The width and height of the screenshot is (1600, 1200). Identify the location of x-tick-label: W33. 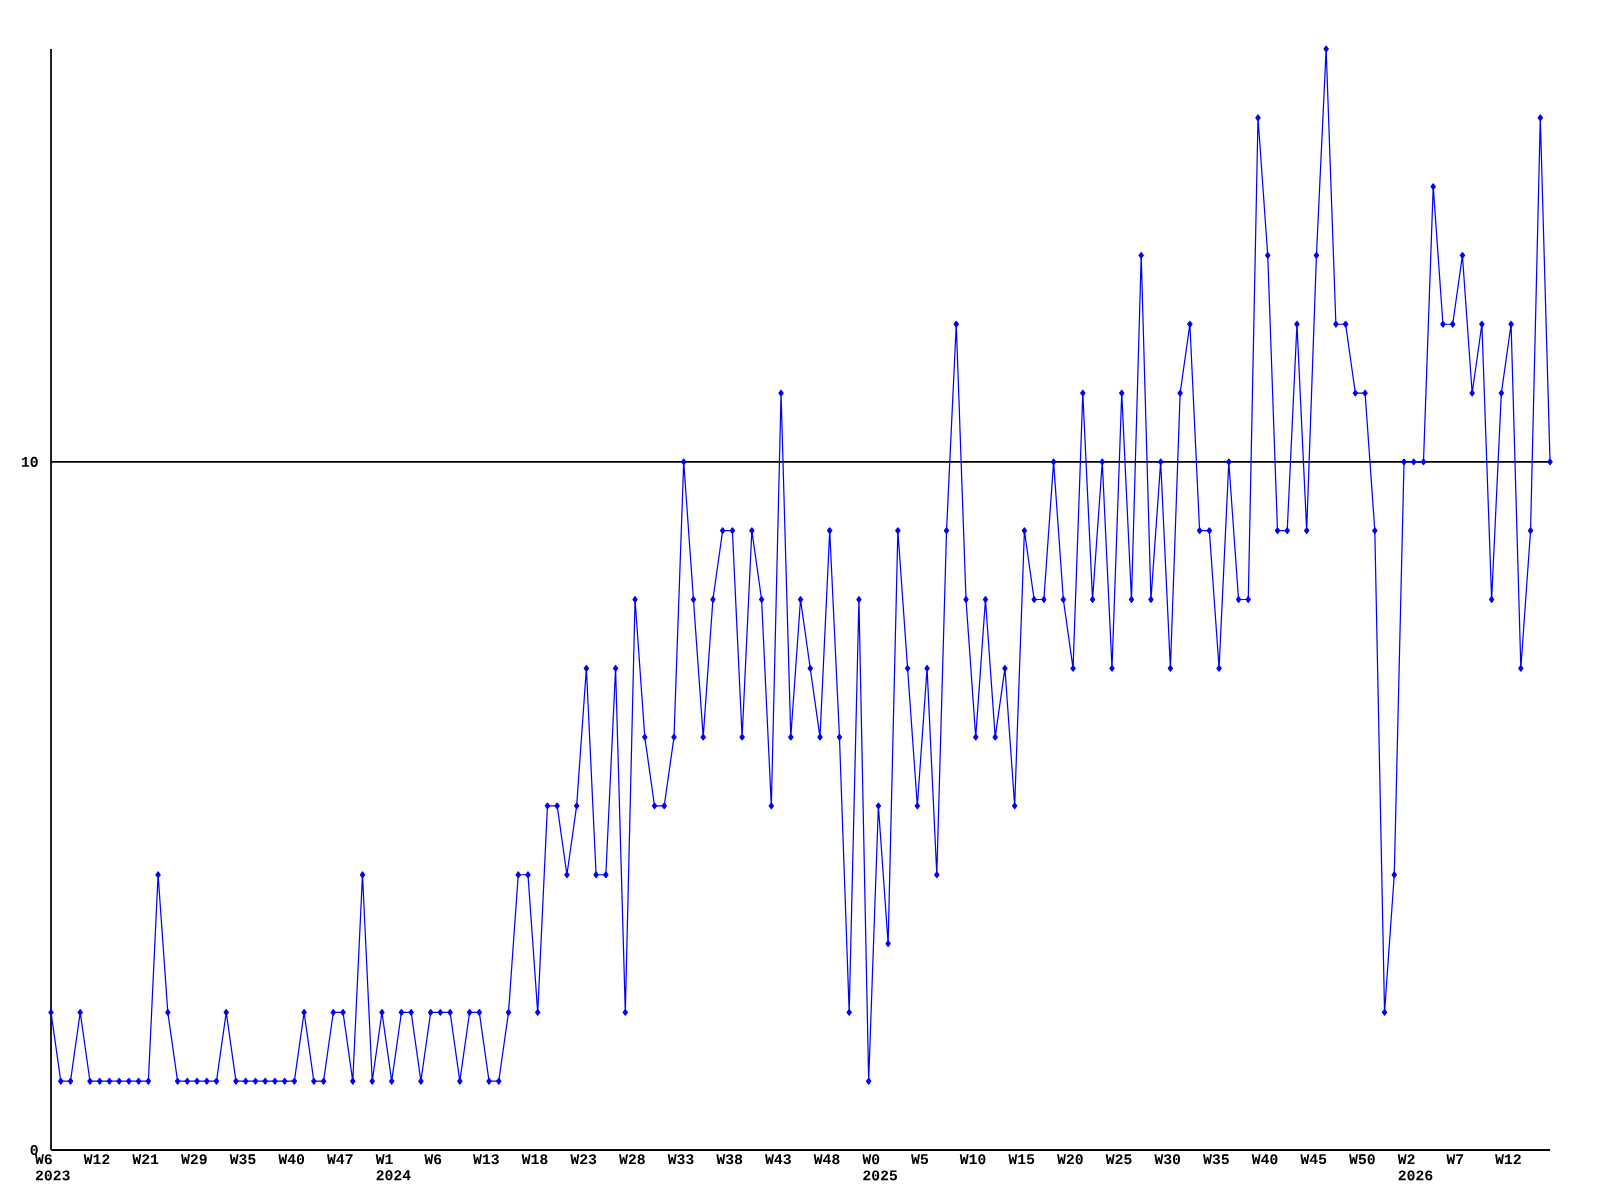
(680, 1159).